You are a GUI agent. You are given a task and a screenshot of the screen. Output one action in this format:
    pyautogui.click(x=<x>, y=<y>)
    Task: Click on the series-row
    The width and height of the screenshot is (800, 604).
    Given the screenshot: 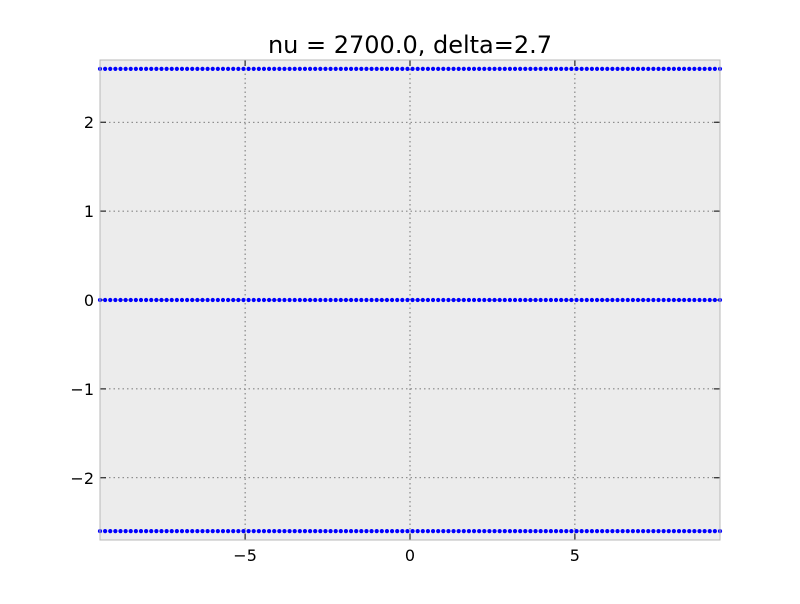 What is the action you would take?
    pyautogui.click(x=410, y=531)
    